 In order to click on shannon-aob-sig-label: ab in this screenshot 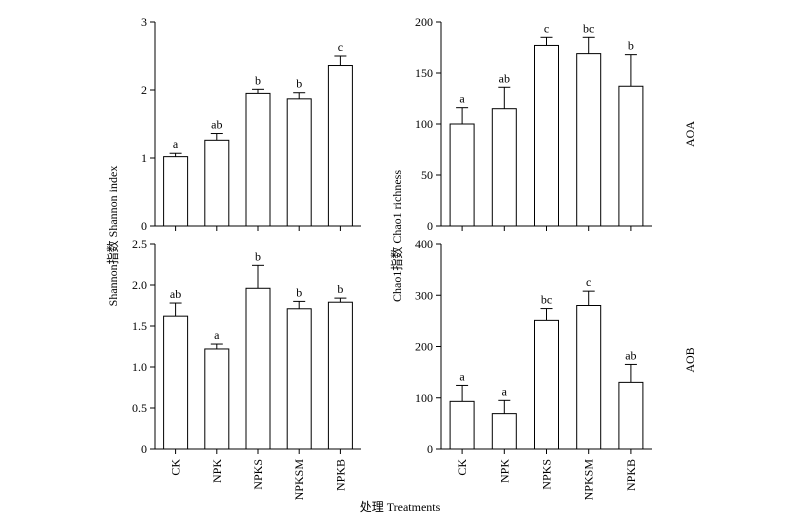, I will do `click(175, 294)`.